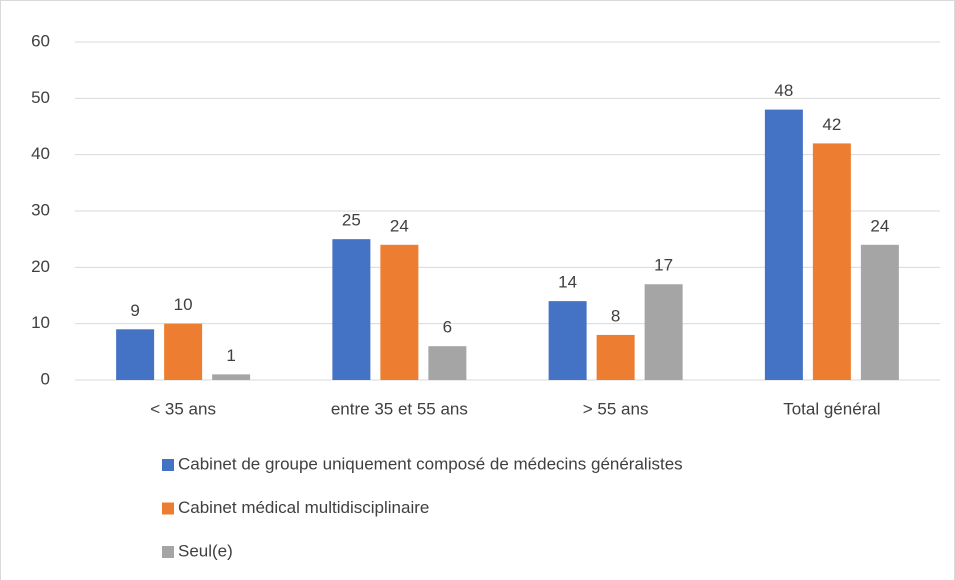 This screenshot has height=580, width=955. Describe the element at coordinates (663, 265) in the screenshot. I see `data-label: 17` at that location.